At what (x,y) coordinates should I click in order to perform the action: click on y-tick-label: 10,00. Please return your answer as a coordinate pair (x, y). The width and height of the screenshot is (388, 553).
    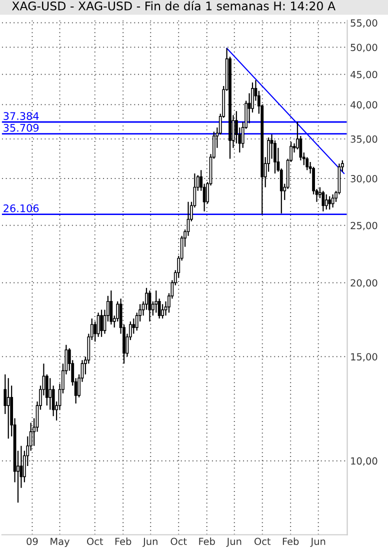
    Looking at the image, I should click on (364, 461).